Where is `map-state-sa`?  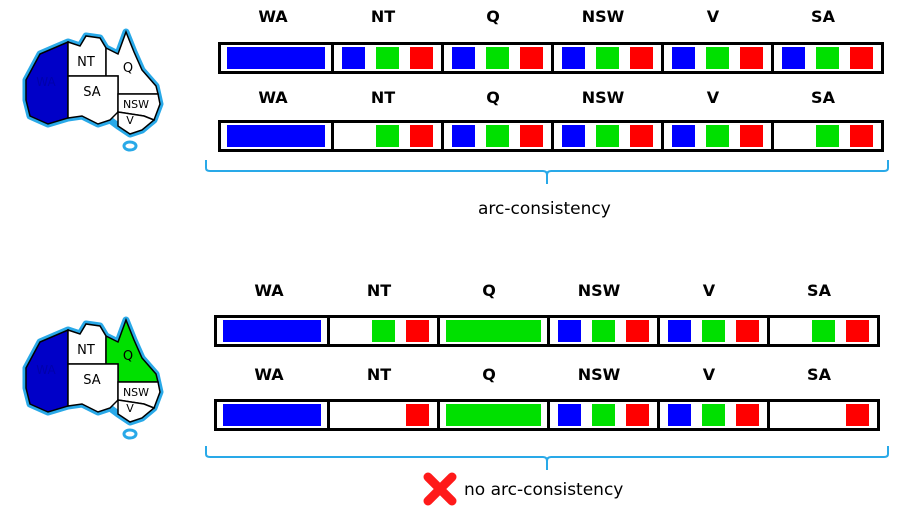
map-state-sa is located at coordinates (93, 388).